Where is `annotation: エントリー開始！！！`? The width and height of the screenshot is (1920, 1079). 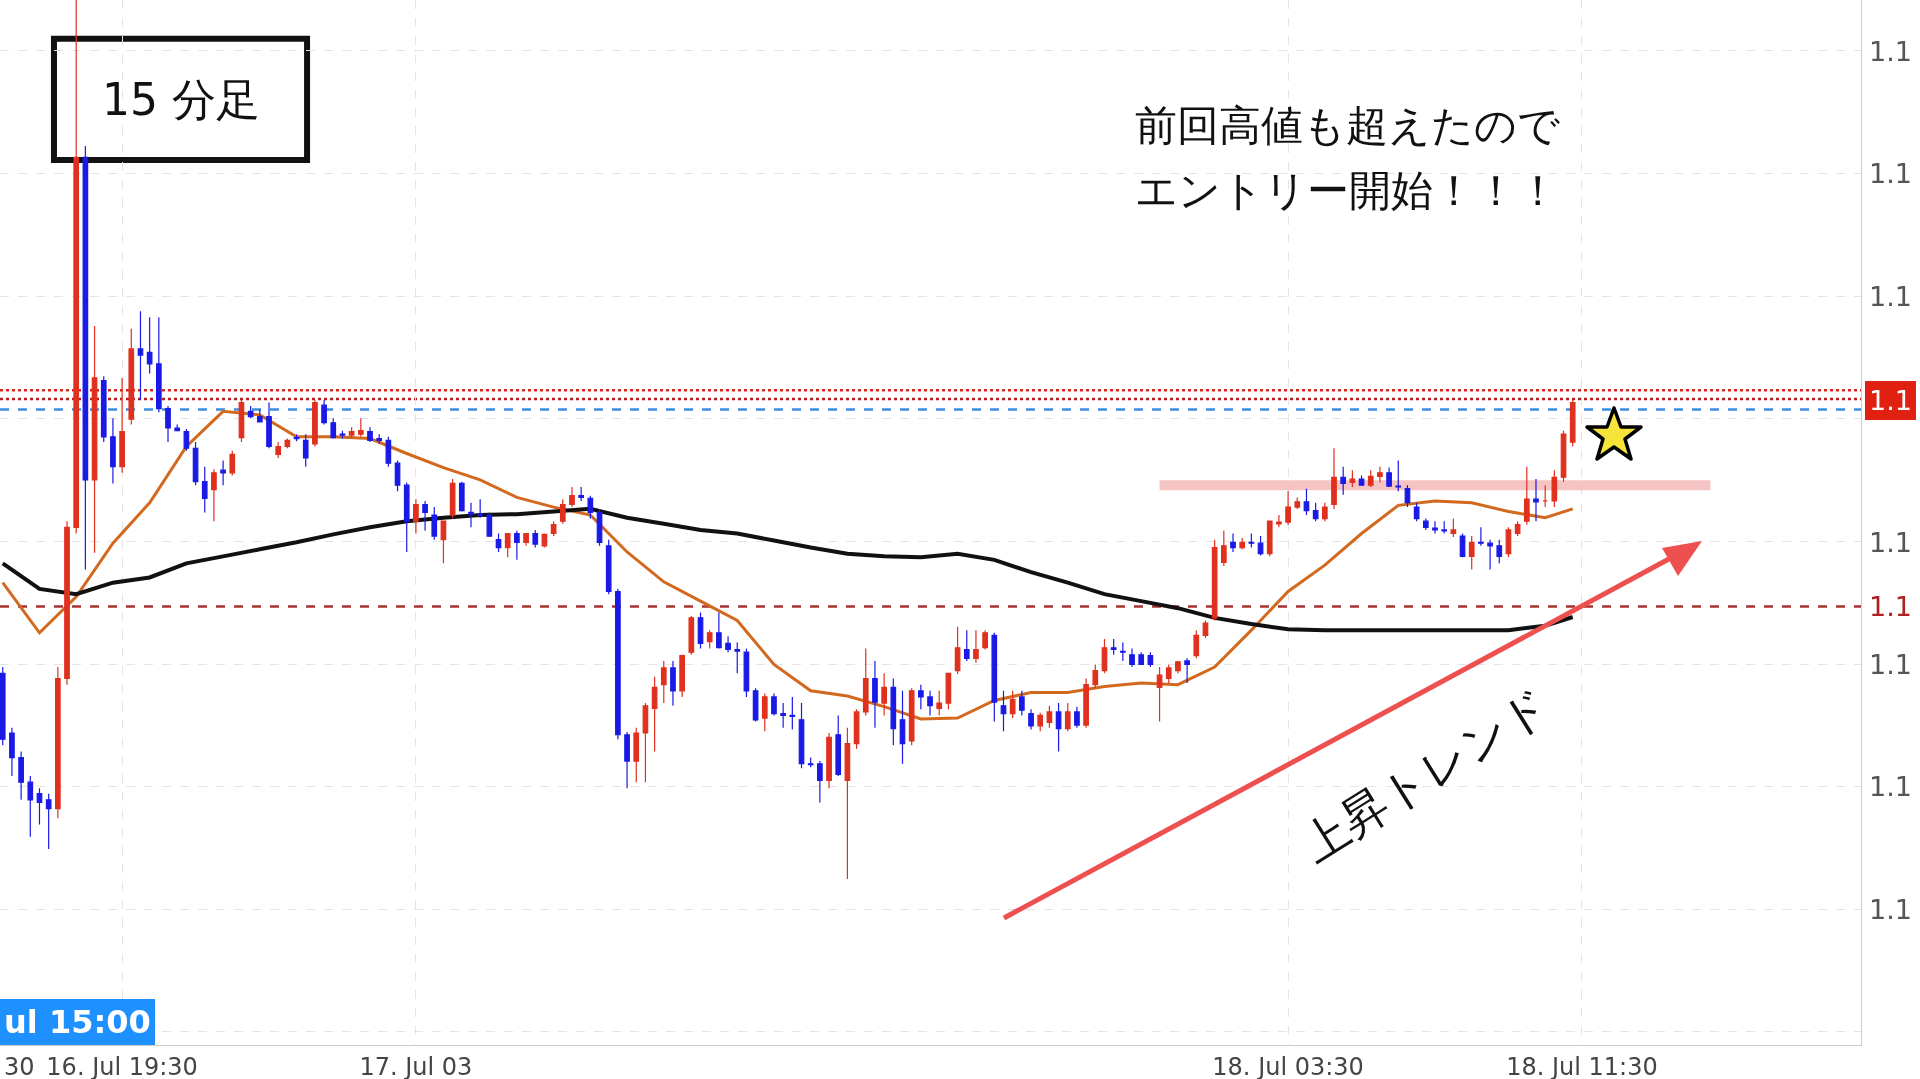 annotation: エントリー開始！！！ is located at coordinates (1347, 190).